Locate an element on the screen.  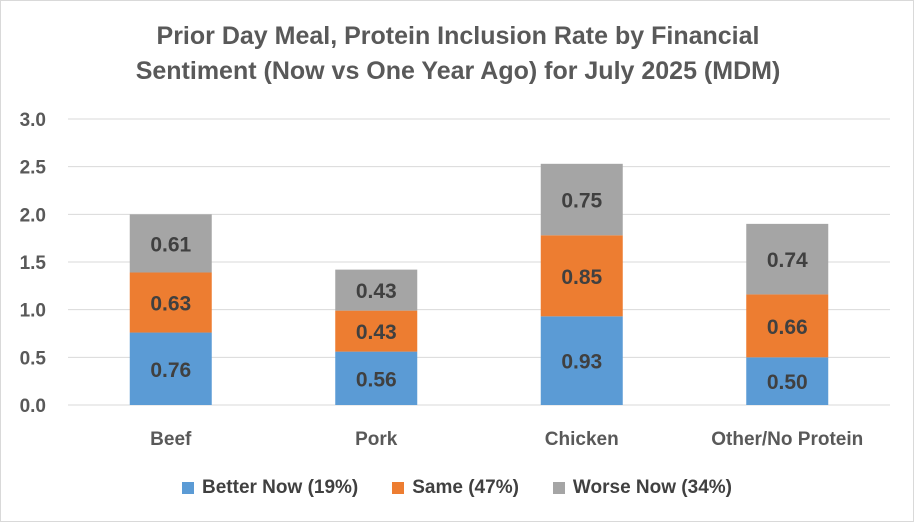
y-tick-label: 0.5 is located at coordinates (33, 358).